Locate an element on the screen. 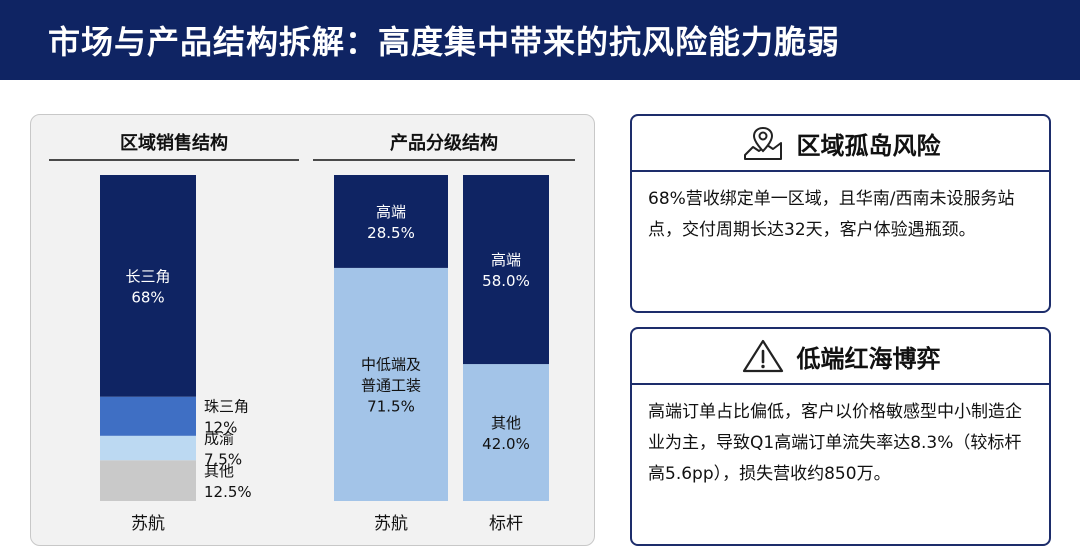  heading-rule-product is located at coordinates (444, 160).